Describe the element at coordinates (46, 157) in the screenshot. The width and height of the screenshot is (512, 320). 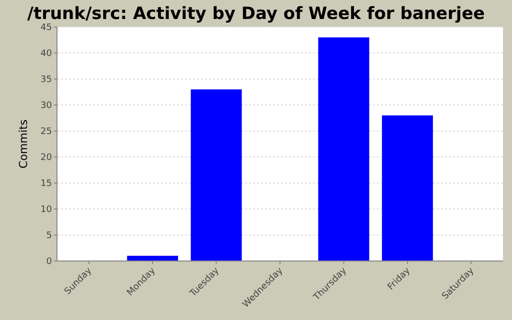
I see `y-tick-label: 20` at that location.